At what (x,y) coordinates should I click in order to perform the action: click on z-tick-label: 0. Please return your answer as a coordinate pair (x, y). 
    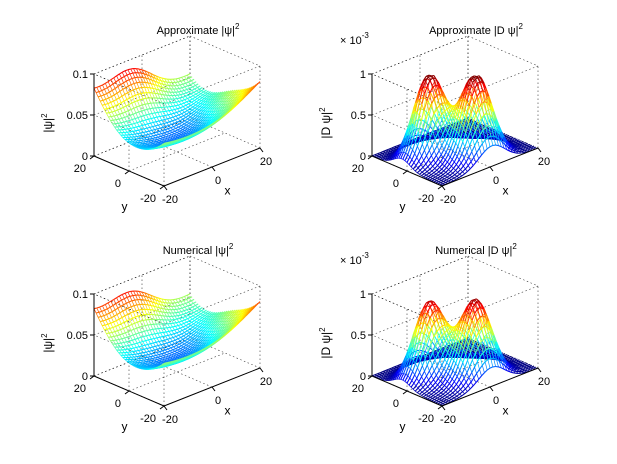
    Looking at the image, I should click on (85, 157).